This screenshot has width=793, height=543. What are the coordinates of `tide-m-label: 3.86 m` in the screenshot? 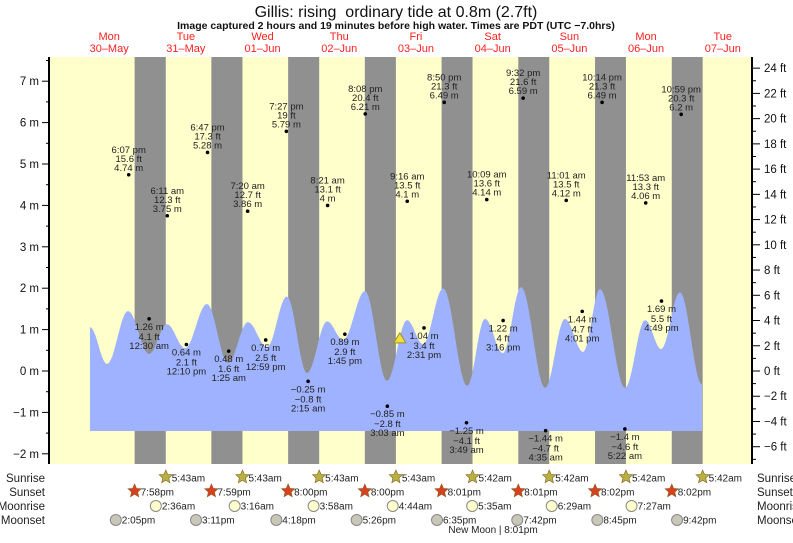 It's located at (247, 204).